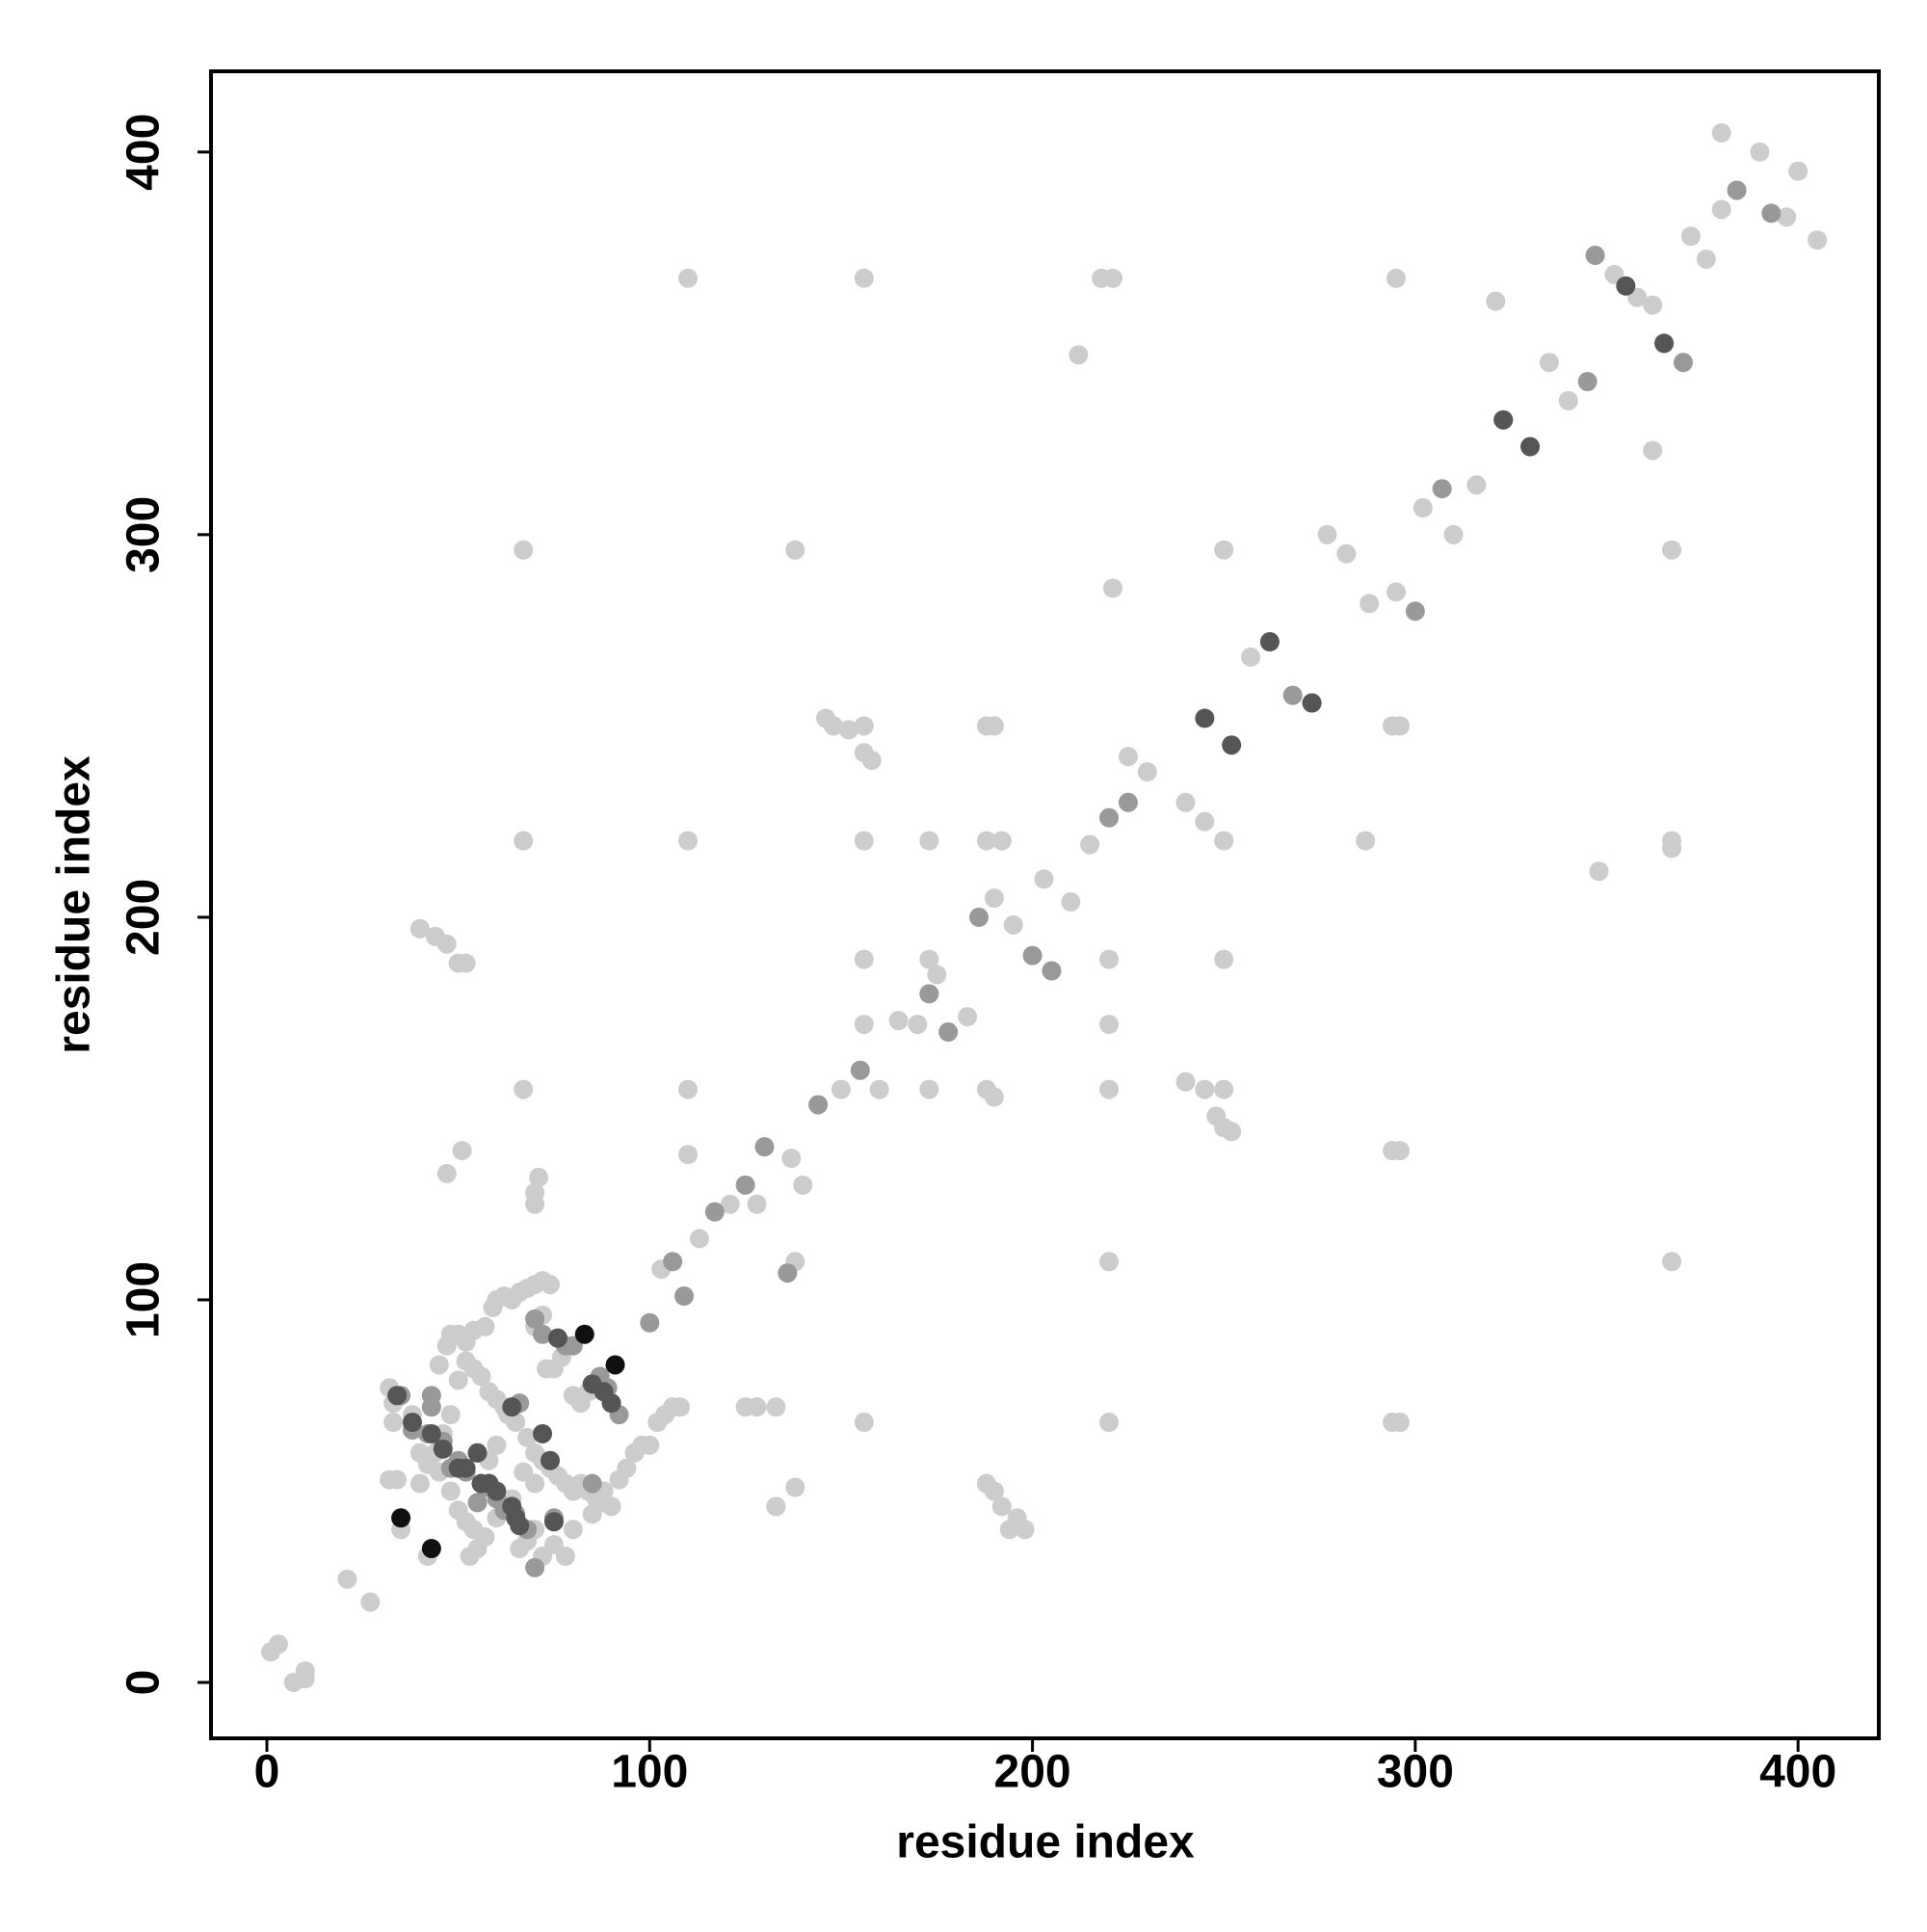  I want to click on y-tick-label: 100, so click(144, 1299).